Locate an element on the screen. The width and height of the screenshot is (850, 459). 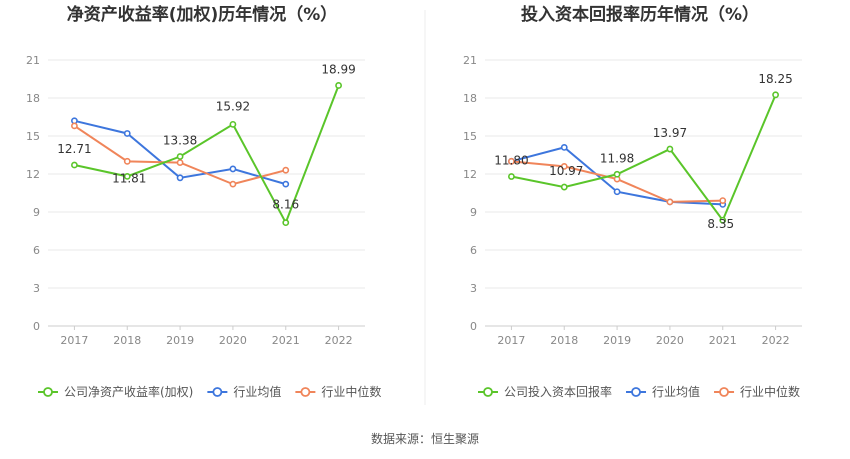
data-label: 12.71 is located at coordinates (74, 149).